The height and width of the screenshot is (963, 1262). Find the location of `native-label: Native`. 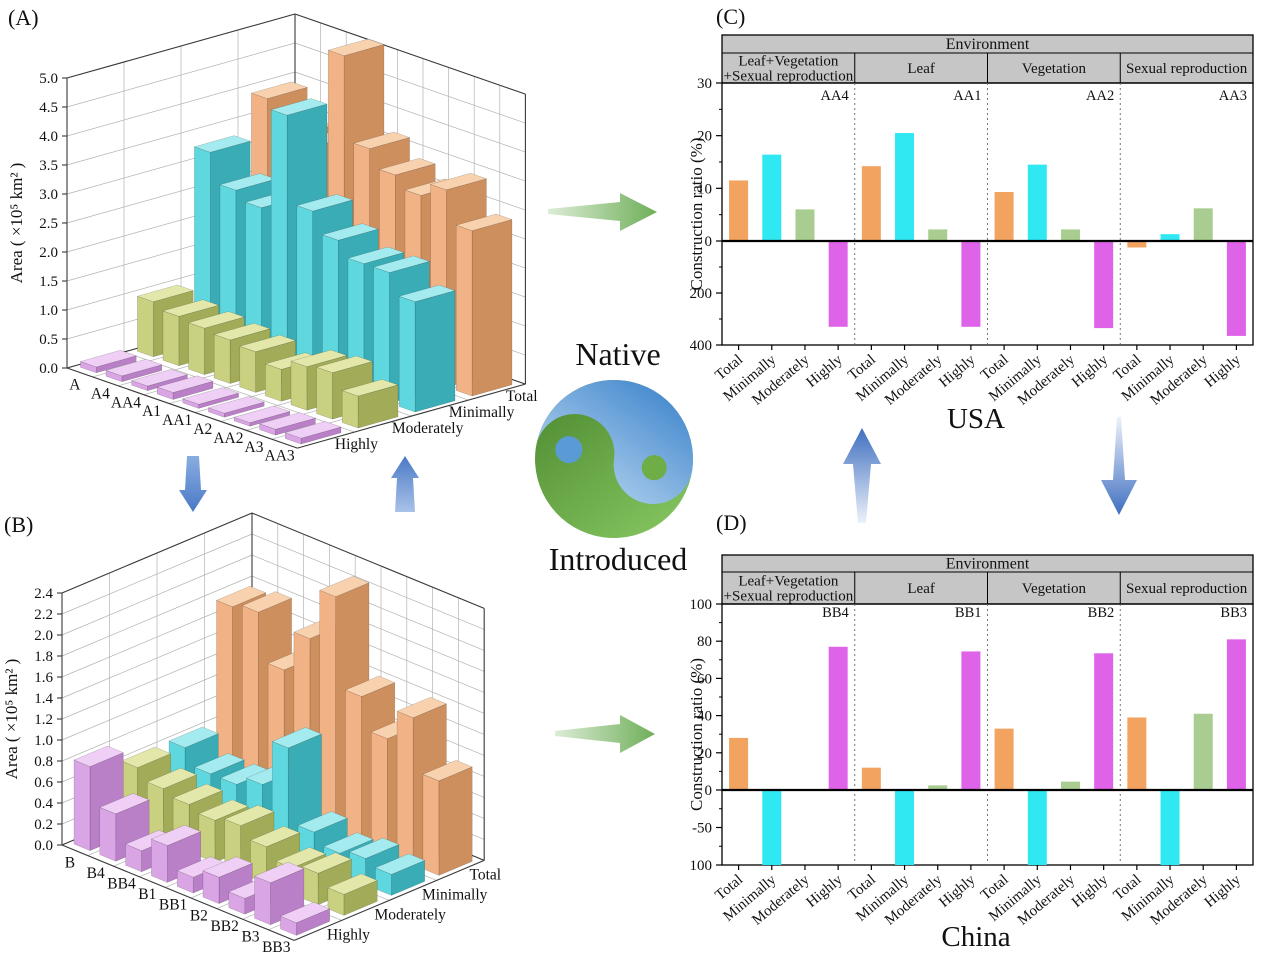

native-label: Native is located at coordinates (618, 354).